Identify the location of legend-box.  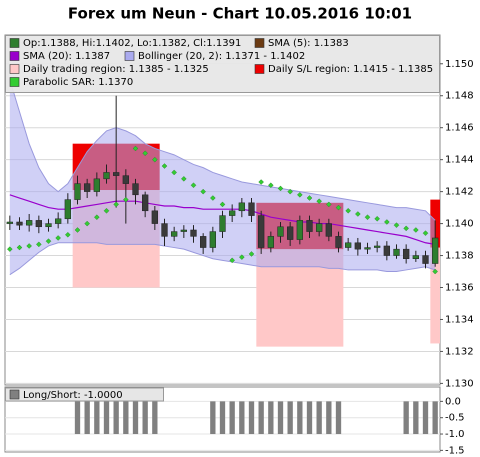
(84, 394).